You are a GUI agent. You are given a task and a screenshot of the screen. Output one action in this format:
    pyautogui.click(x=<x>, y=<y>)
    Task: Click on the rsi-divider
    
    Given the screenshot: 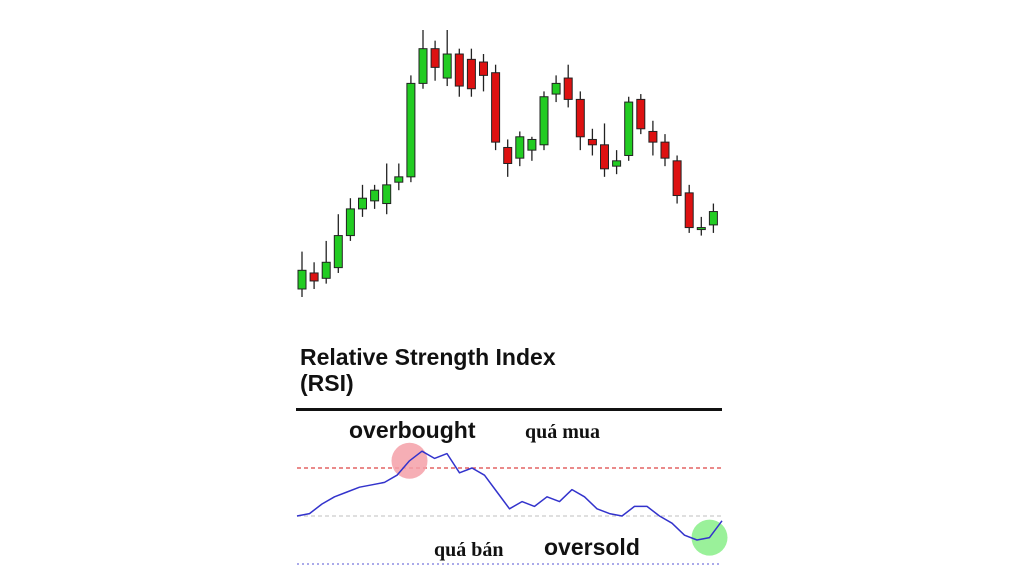 What is the action you would take?
    pyautogui.click(x=509, y=409)
    